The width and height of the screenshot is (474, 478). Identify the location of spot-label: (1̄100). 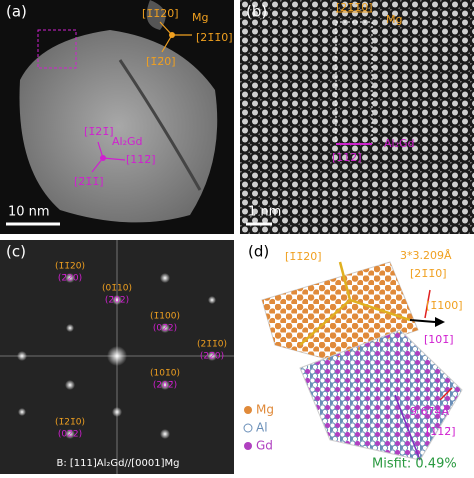
(165, 317).